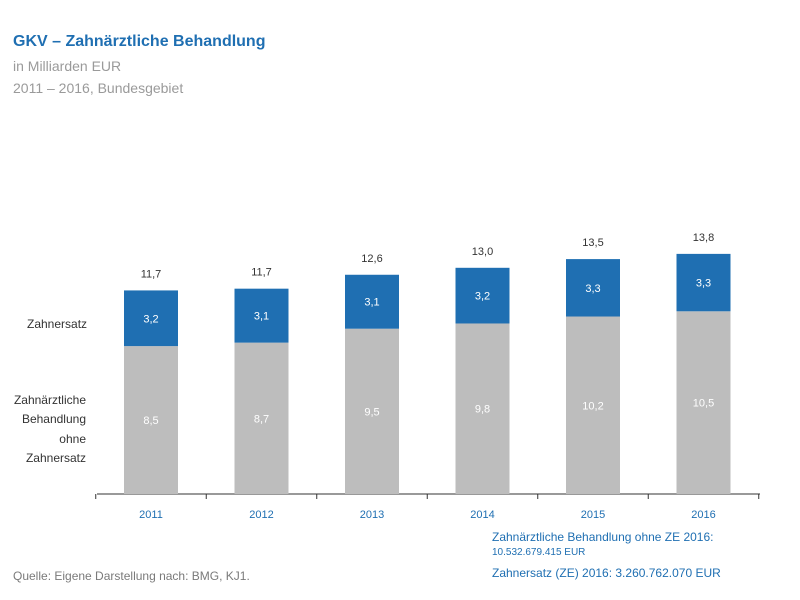  What do you see at coordinates (592, 243) in the screenshot?
I see `label-total-2015: 13,5` at bounding box center [592, 243].